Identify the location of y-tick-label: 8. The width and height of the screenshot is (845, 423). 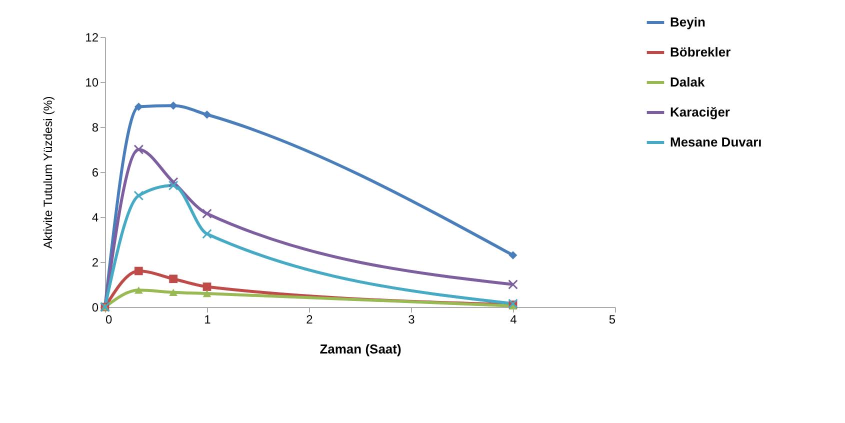
(95, 127).